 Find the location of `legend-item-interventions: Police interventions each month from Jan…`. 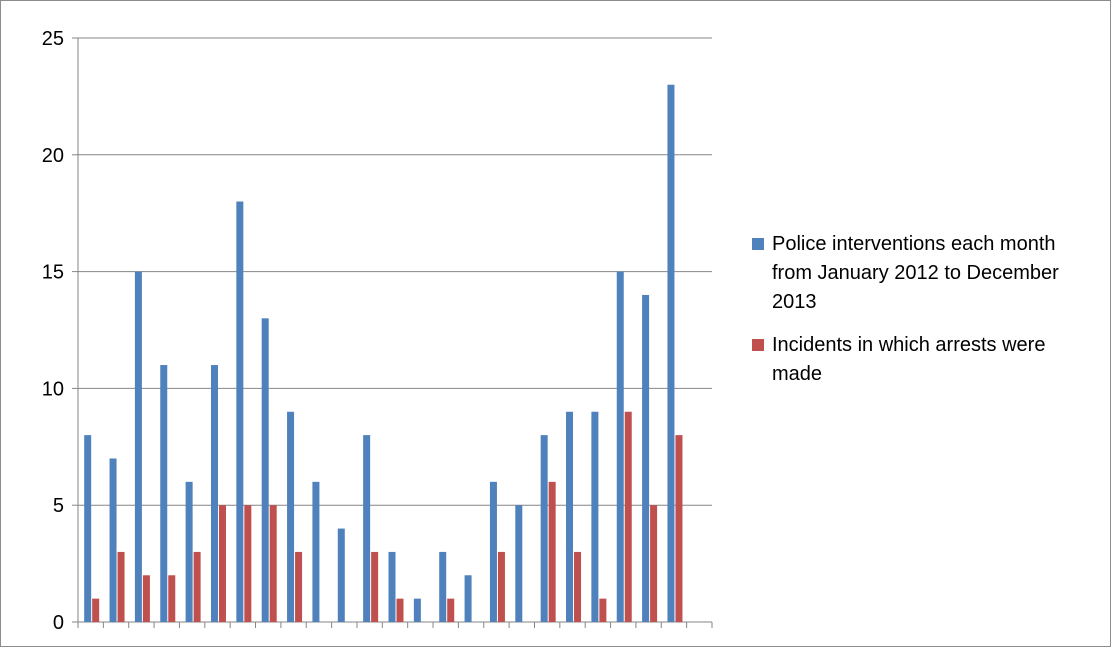

legend-item-interventions: Police interventions each month from Jan… is located at coordinates (917, 273).